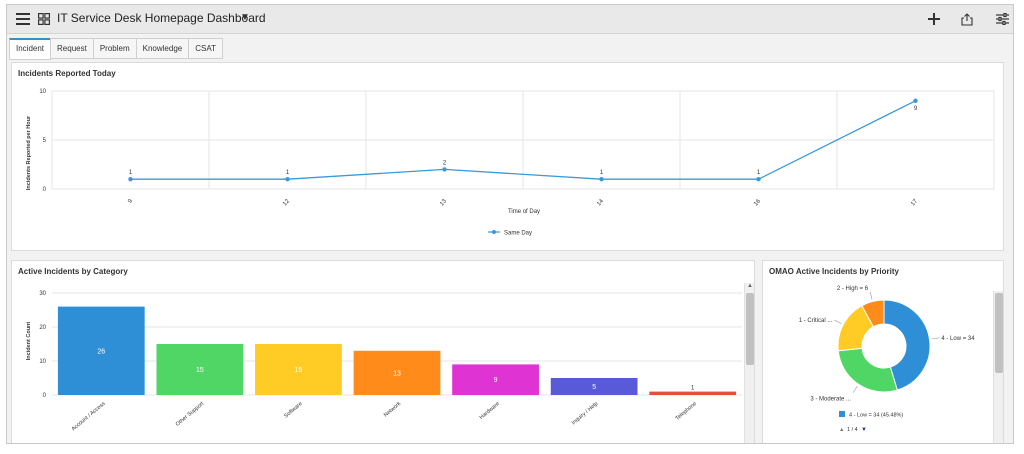 Image resolution: width=1024 pixels, height=454 pixels. I want to click on x-tick-label: 12, so click(286, 202).